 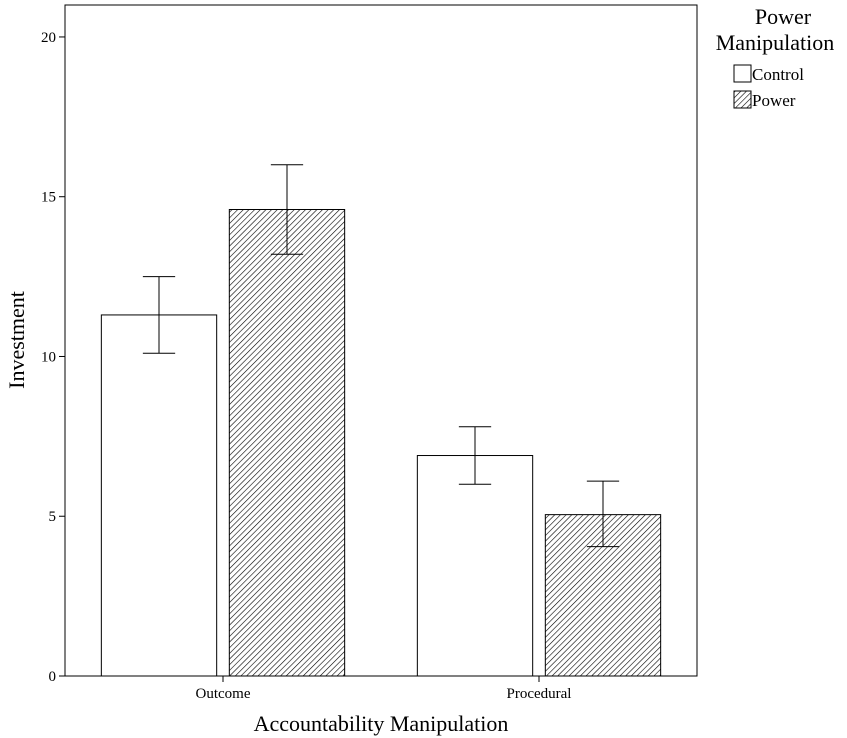 I want to click on legend: Power Manipulation Control Power, so click(x=775, y=57).